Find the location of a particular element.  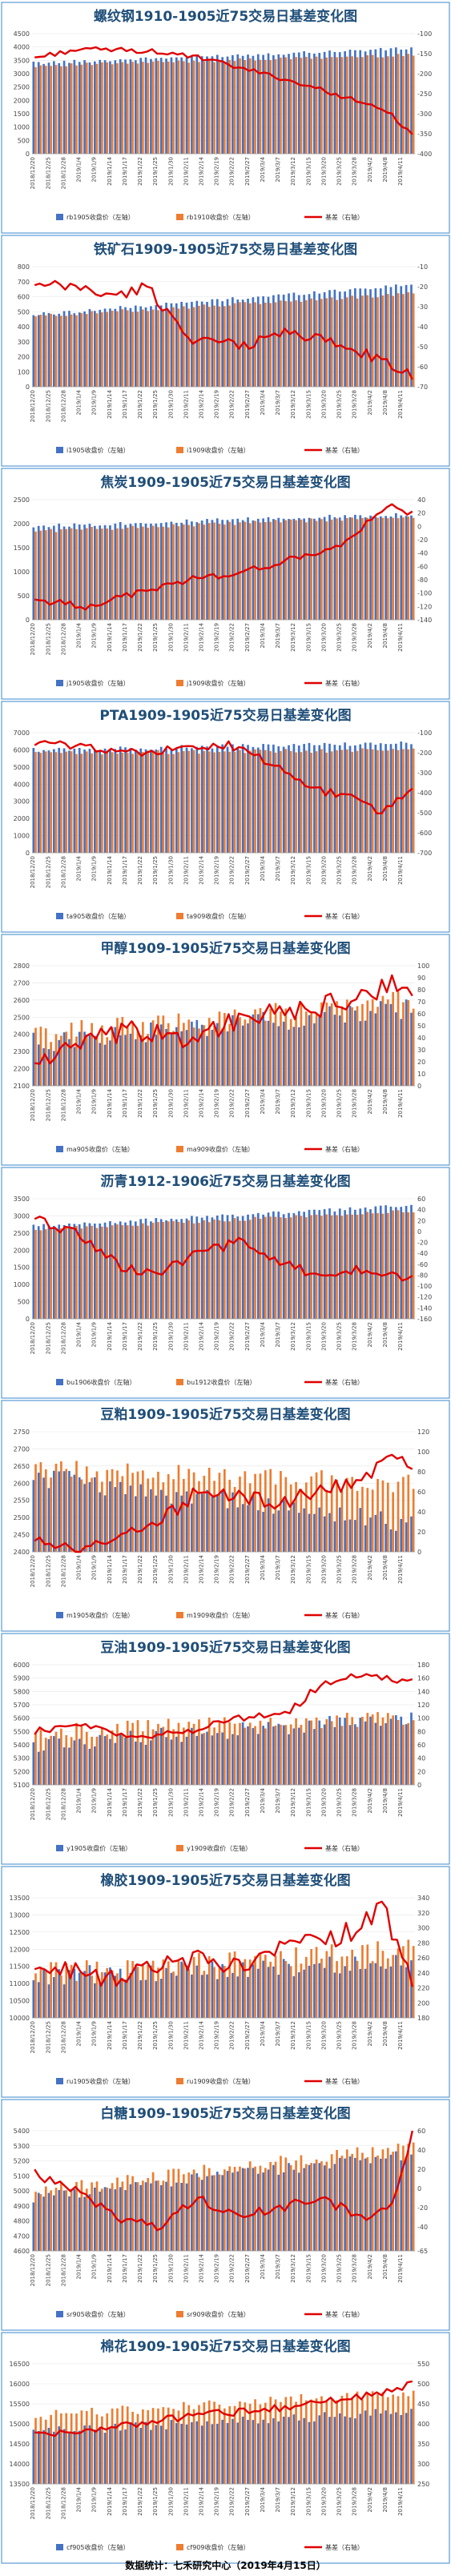

y-left-tick: 5500 is located at coordinates (22, 1731).